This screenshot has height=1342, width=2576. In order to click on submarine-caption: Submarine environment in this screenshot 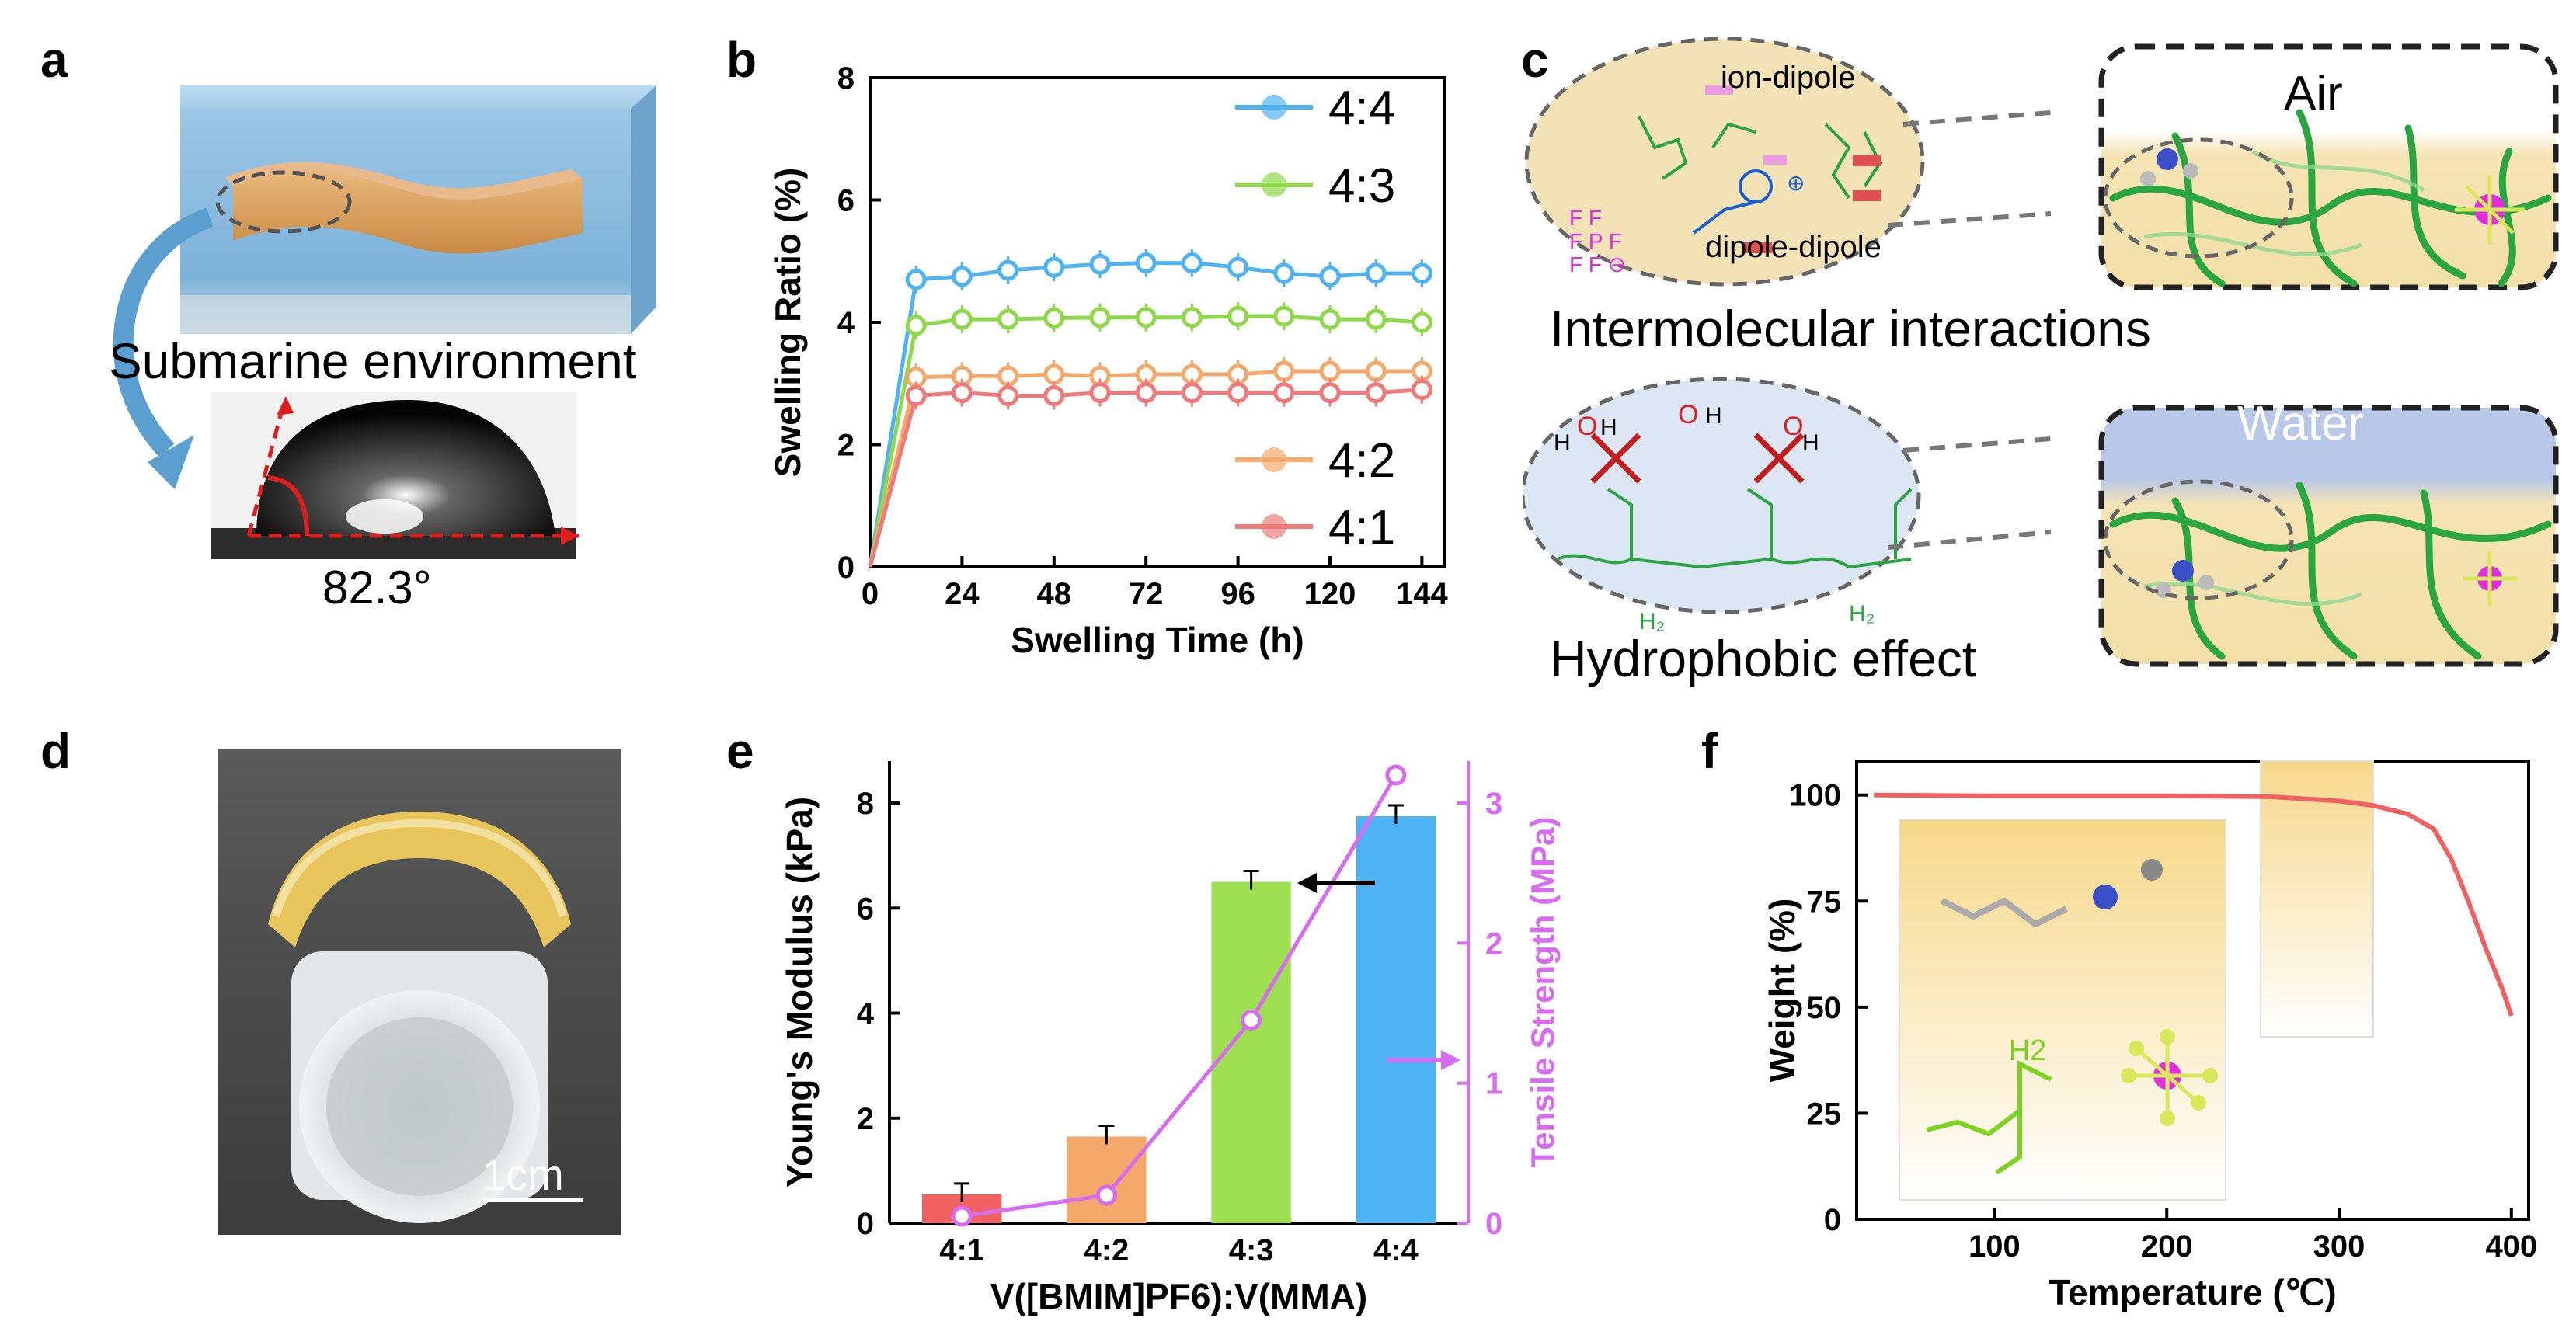, I will do `click(373, 361)`.